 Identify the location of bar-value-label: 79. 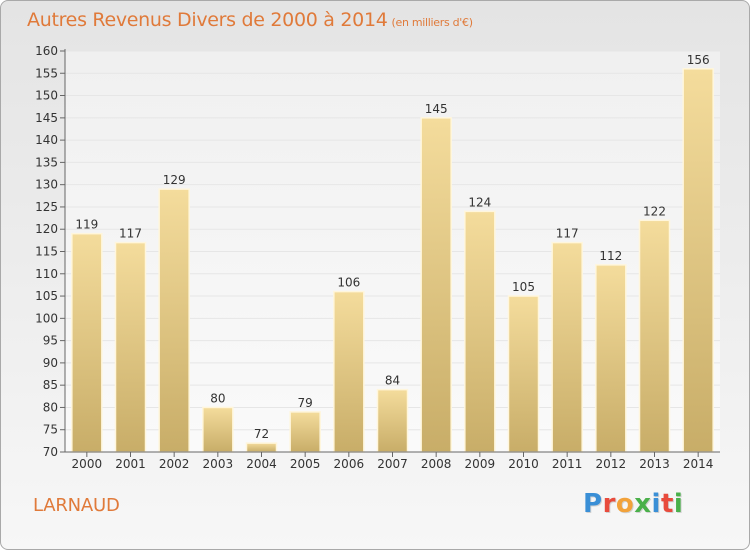
(305, 403).